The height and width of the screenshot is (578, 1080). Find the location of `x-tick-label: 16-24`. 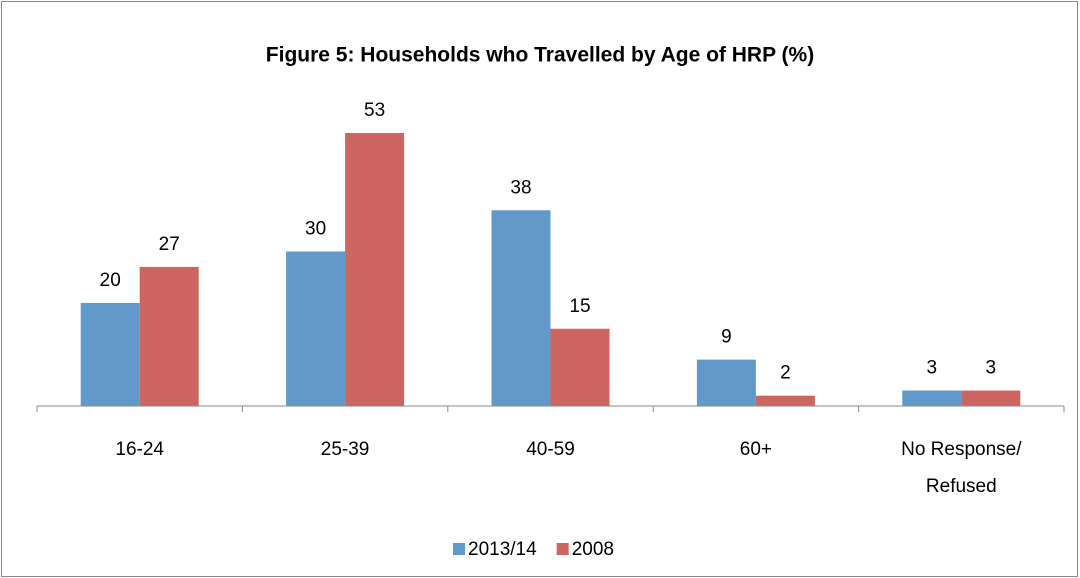

x-tick-label: 16-24 is located at coordinates (139, 449).